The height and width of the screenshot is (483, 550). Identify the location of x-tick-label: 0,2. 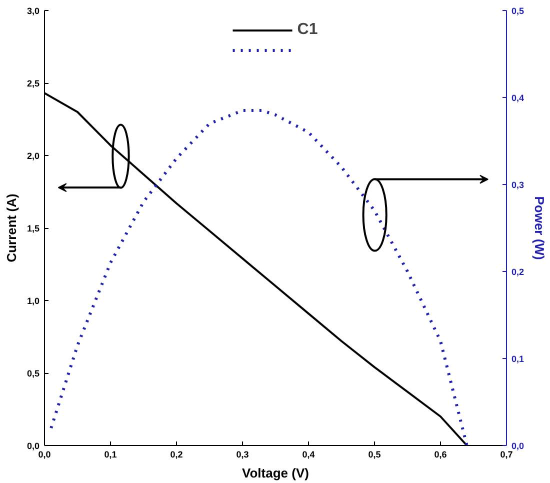
(176, 455).